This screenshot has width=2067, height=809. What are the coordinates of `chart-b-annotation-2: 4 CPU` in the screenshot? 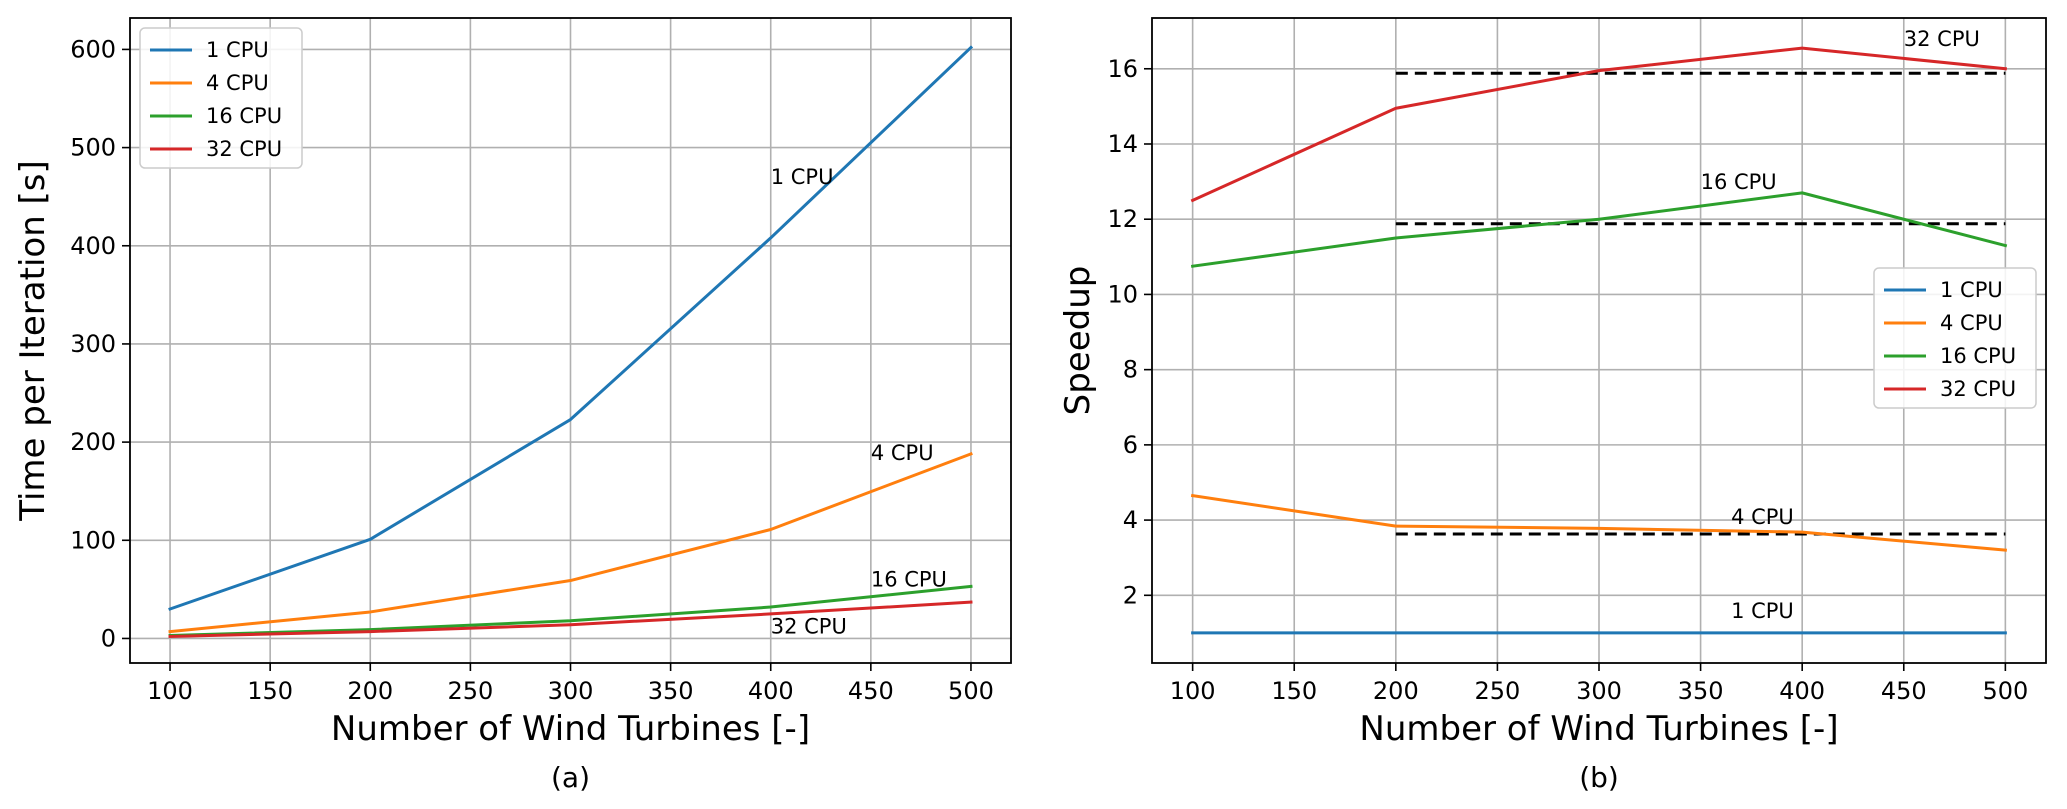 It's located at (1762, 517).